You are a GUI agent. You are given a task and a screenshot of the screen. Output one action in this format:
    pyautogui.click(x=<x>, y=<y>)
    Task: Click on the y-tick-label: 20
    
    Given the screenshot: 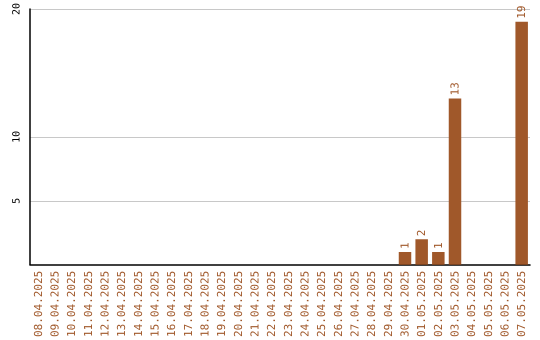 What is the action you would take?
    pyautogui.click(x=17, y=9)
    